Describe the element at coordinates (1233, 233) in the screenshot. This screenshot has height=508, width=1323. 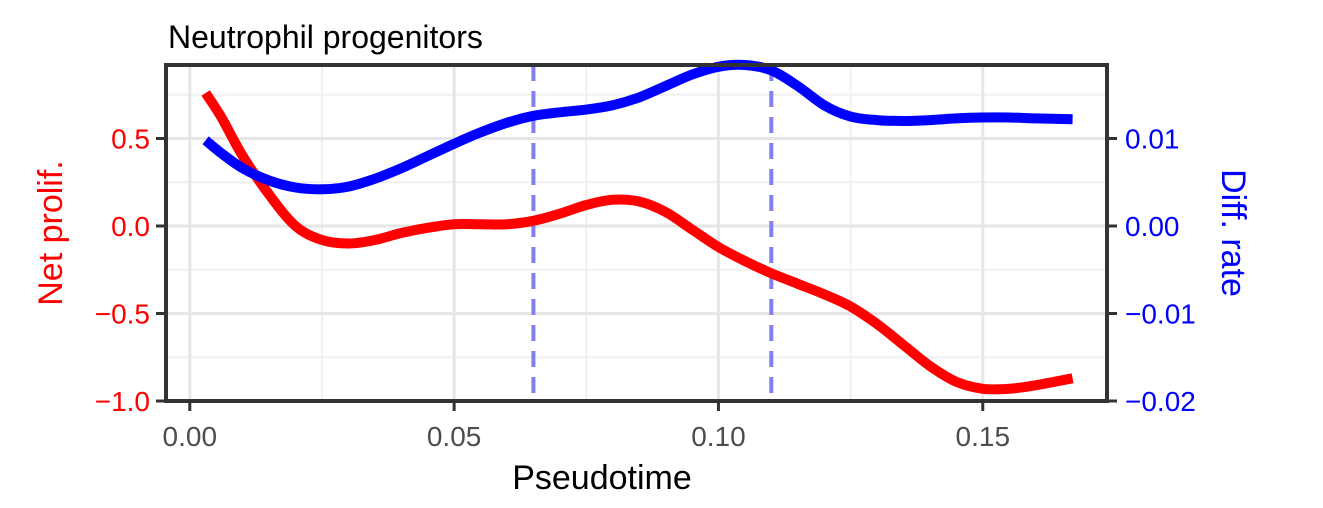
I see `y-axis-right-label: Diff. rate` at that location.